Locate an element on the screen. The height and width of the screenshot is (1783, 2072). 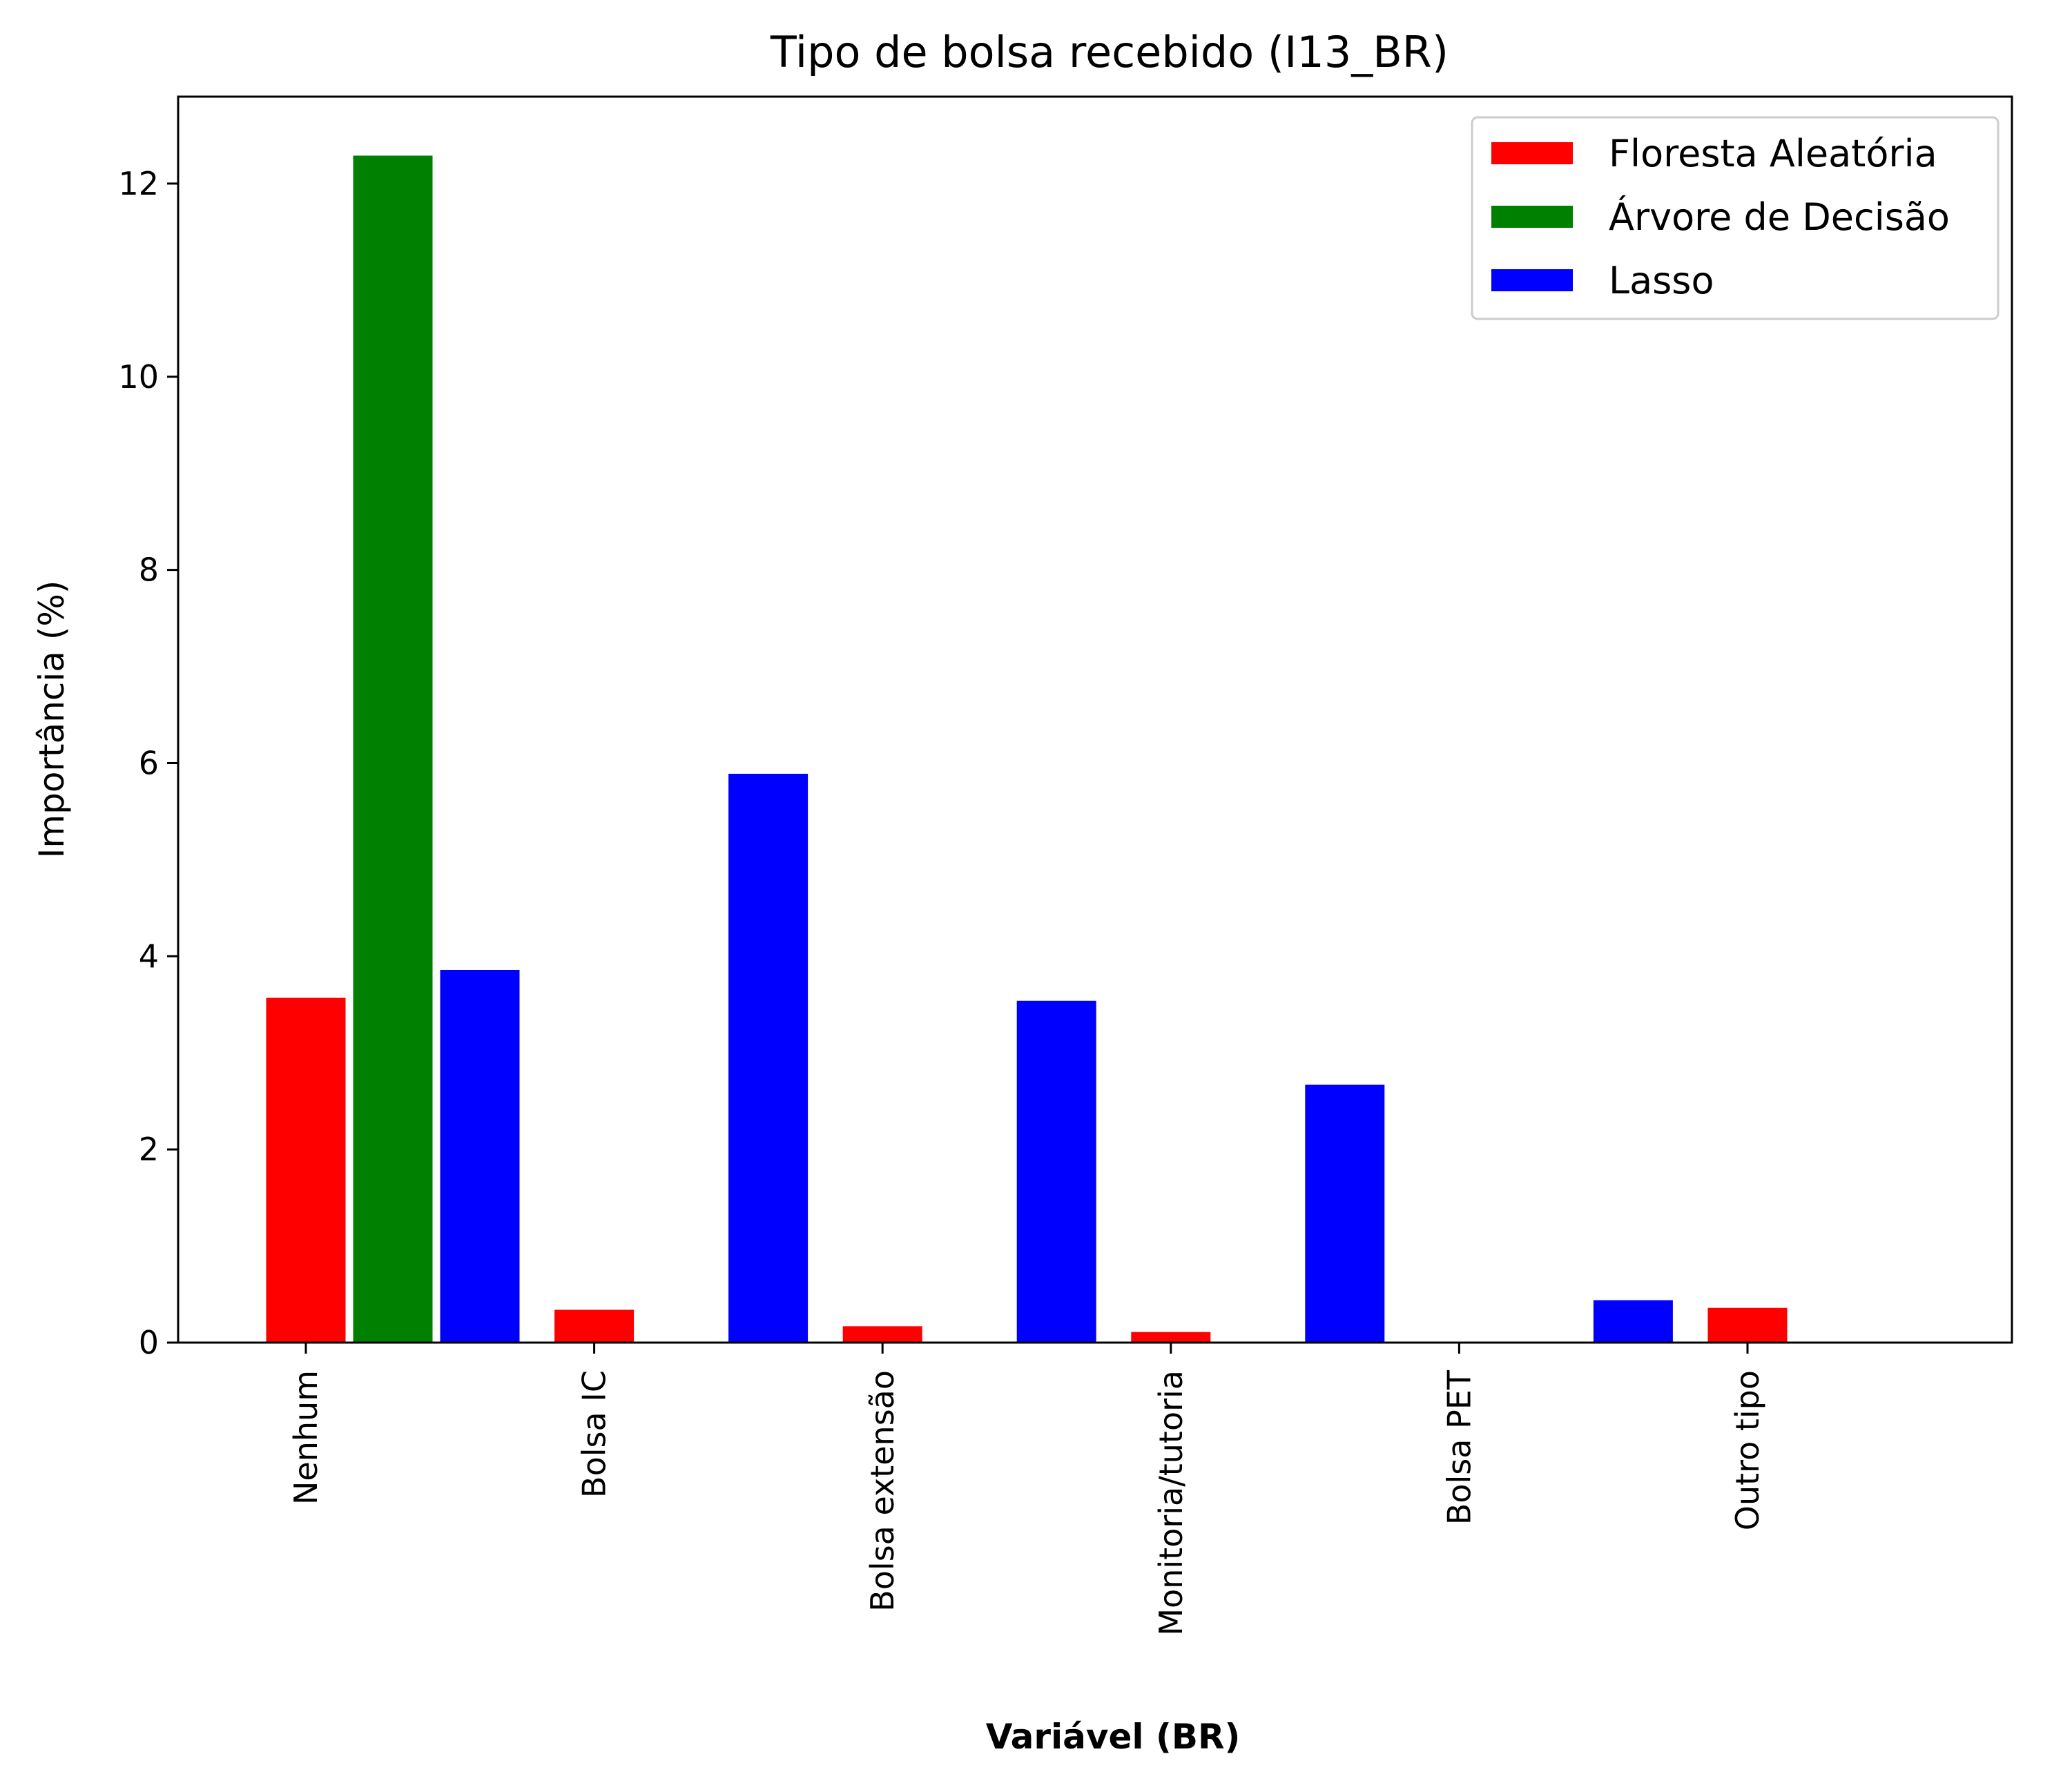
y-axis-label: Importância (%) is located at coordinates (52, 720).